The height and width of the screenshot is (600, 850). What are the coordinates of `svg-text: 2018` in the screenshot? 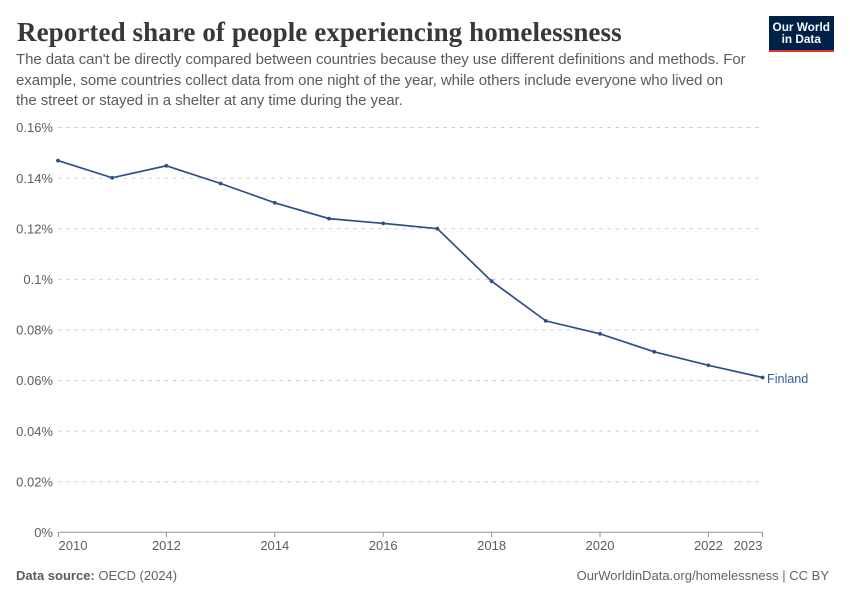 It's located at (491, 545).